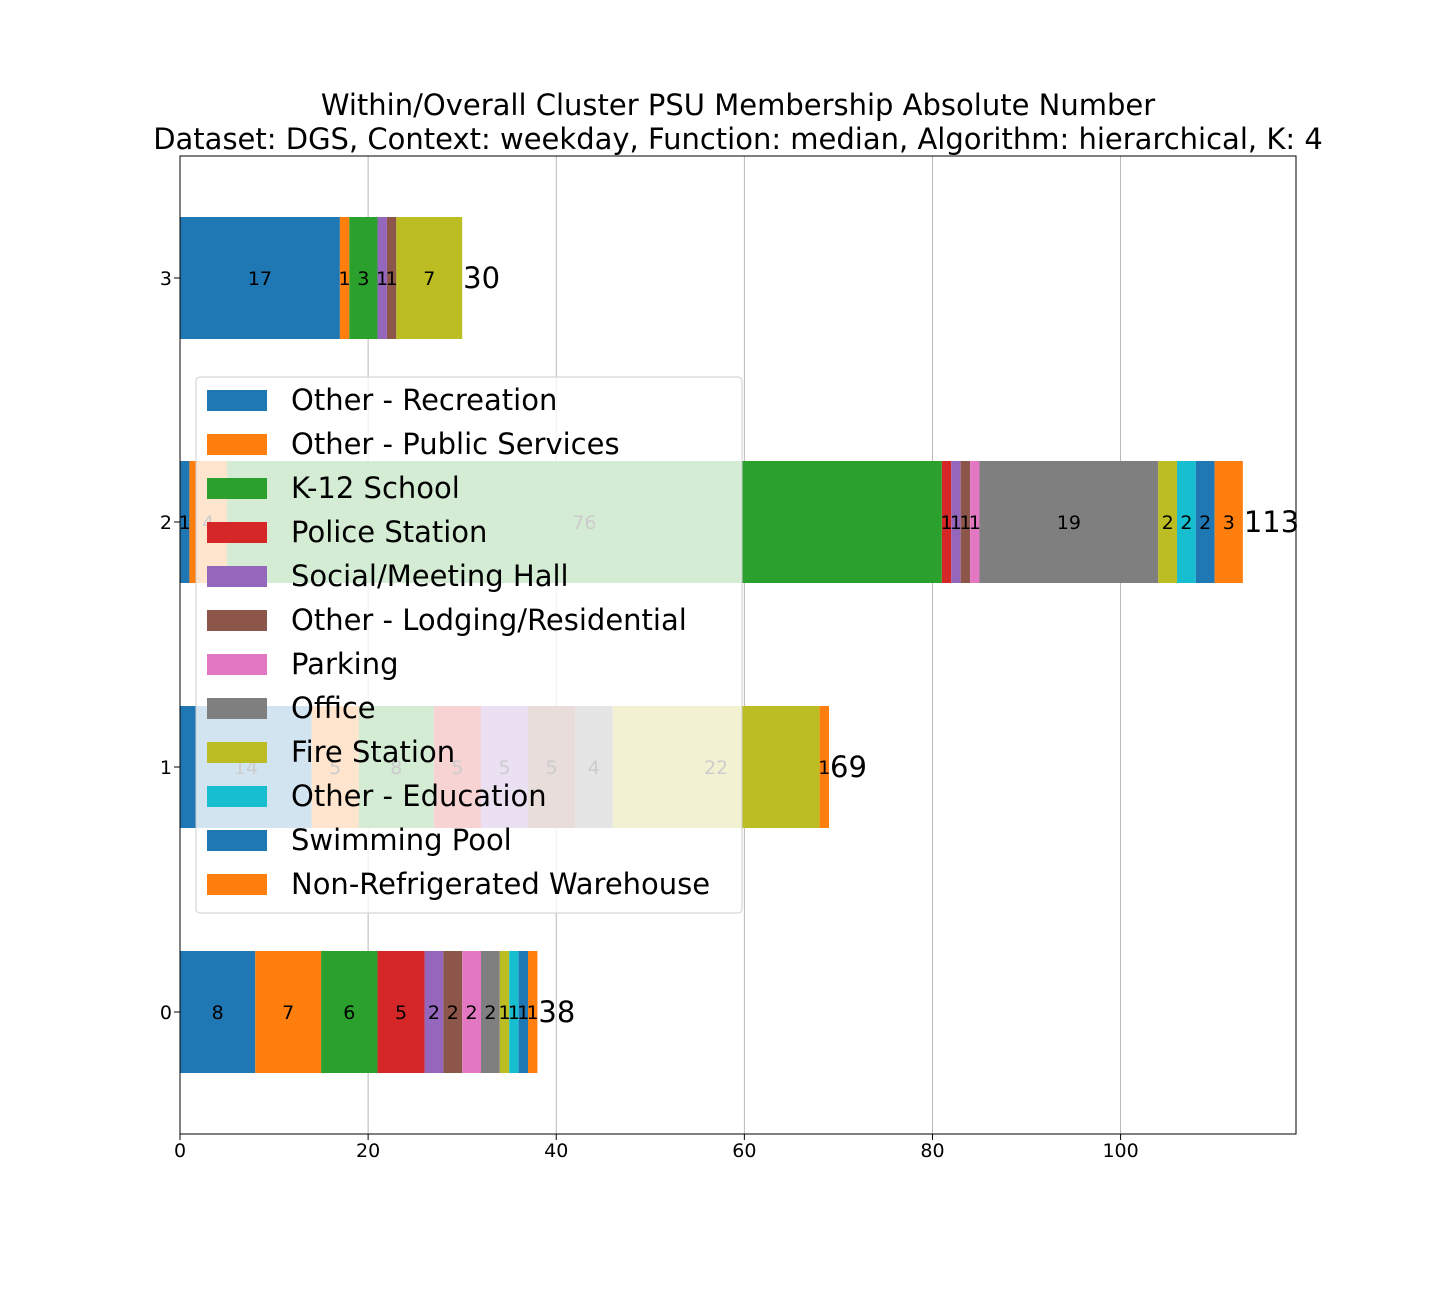 This screenshot has height=1296, width=1440. Describe the element at coordinates (166, 768) in the screenshot. I see `y-tick-label: 1` at that location.